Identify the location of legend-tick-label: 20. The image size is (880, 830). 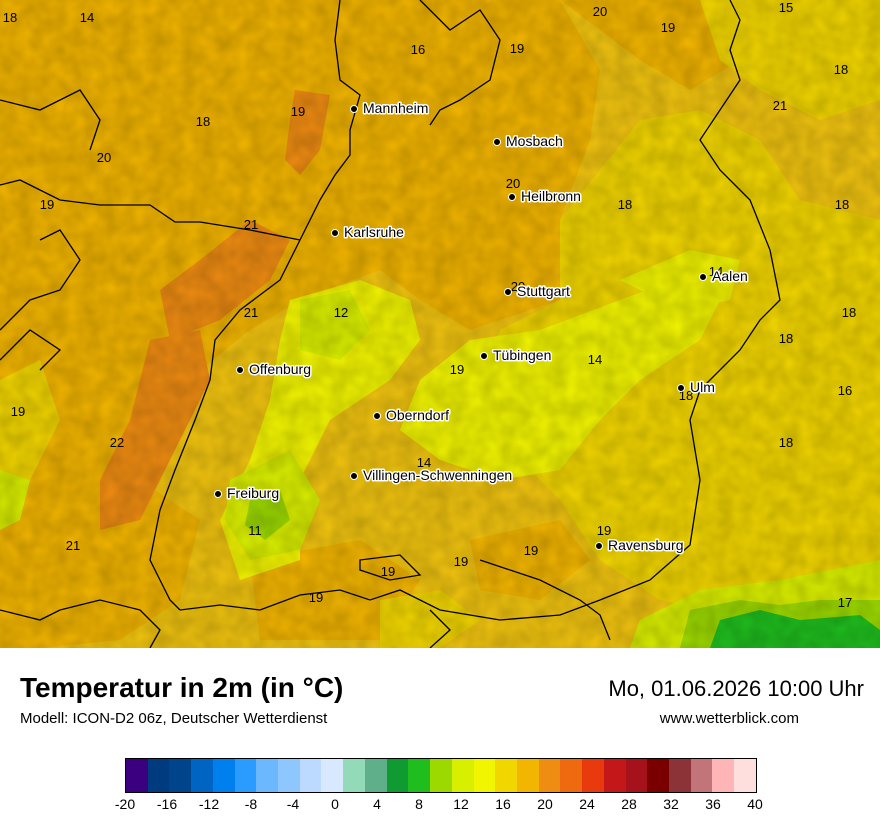
(545, 804).